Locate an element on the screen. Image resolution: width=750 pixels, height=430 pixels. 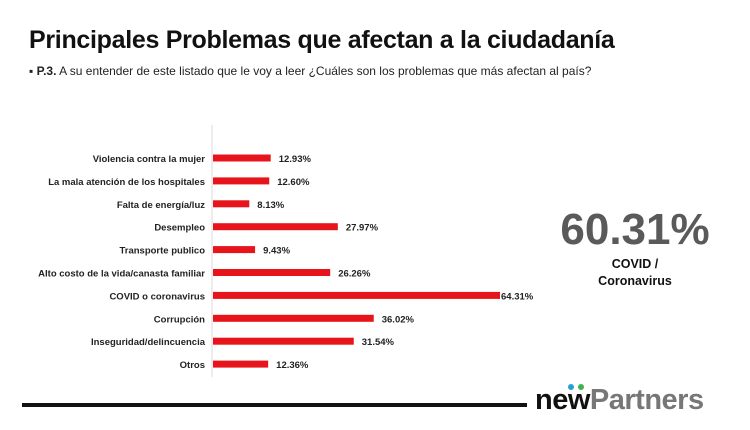
logo-dot-blue is located at coordinates (571, 387).